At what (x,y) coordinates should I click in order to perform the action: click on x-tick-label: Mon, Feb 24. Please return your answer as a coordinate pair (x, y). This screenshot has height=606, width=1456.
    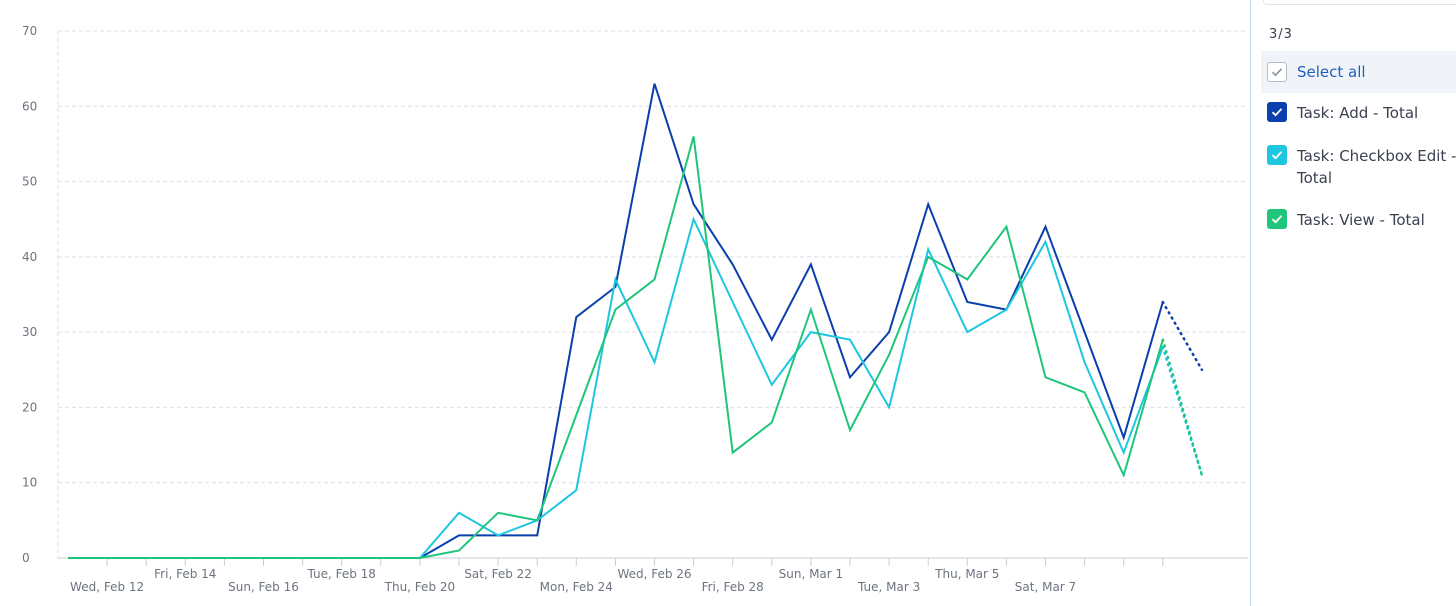
    Looking at the image, I should click on (576, 587).